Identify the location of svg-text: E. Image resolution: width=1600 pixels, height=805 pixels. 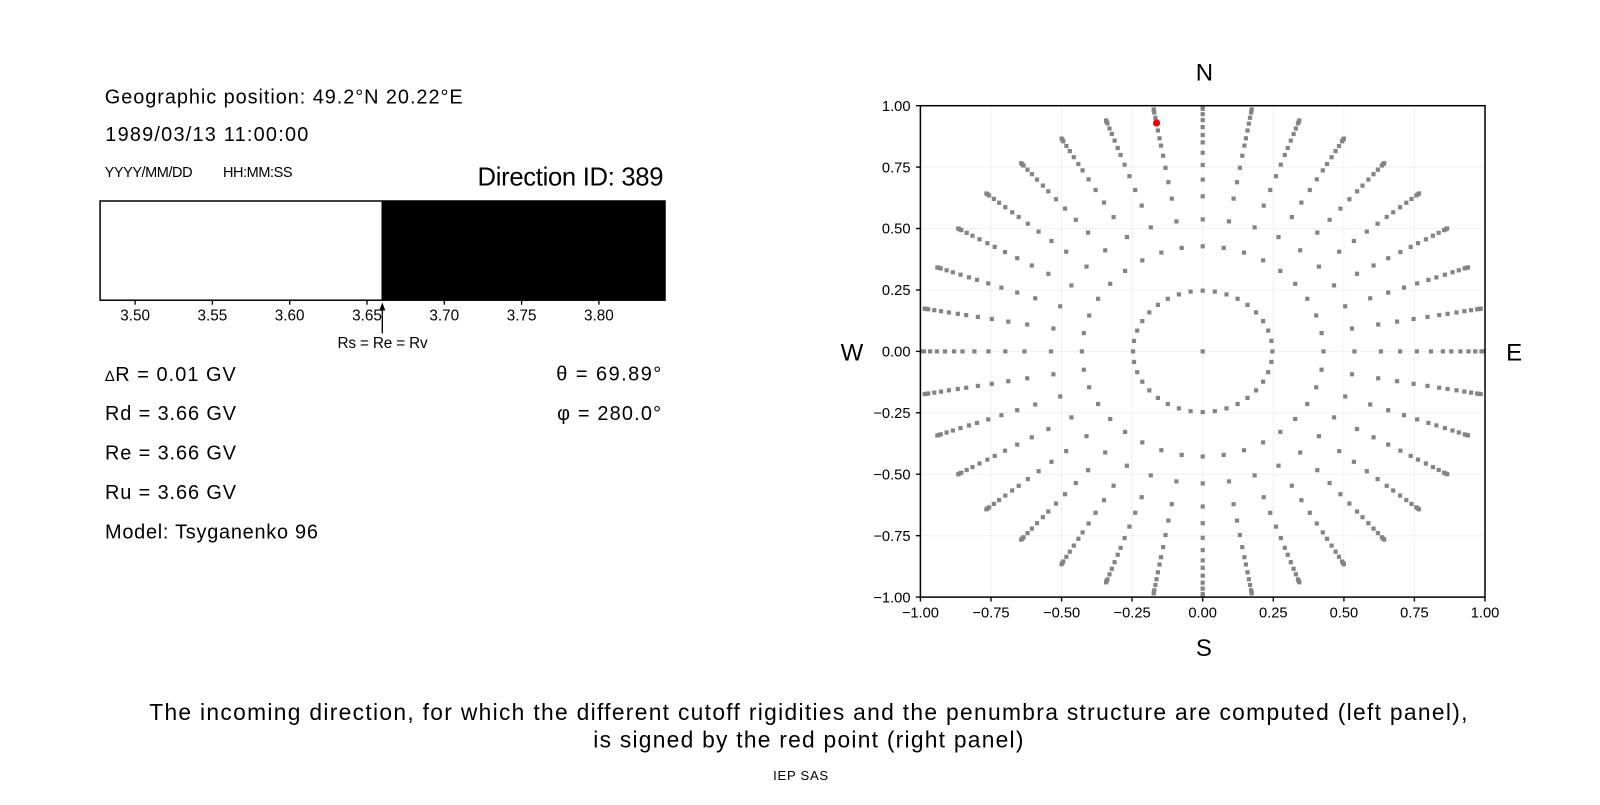
(1514, 352).